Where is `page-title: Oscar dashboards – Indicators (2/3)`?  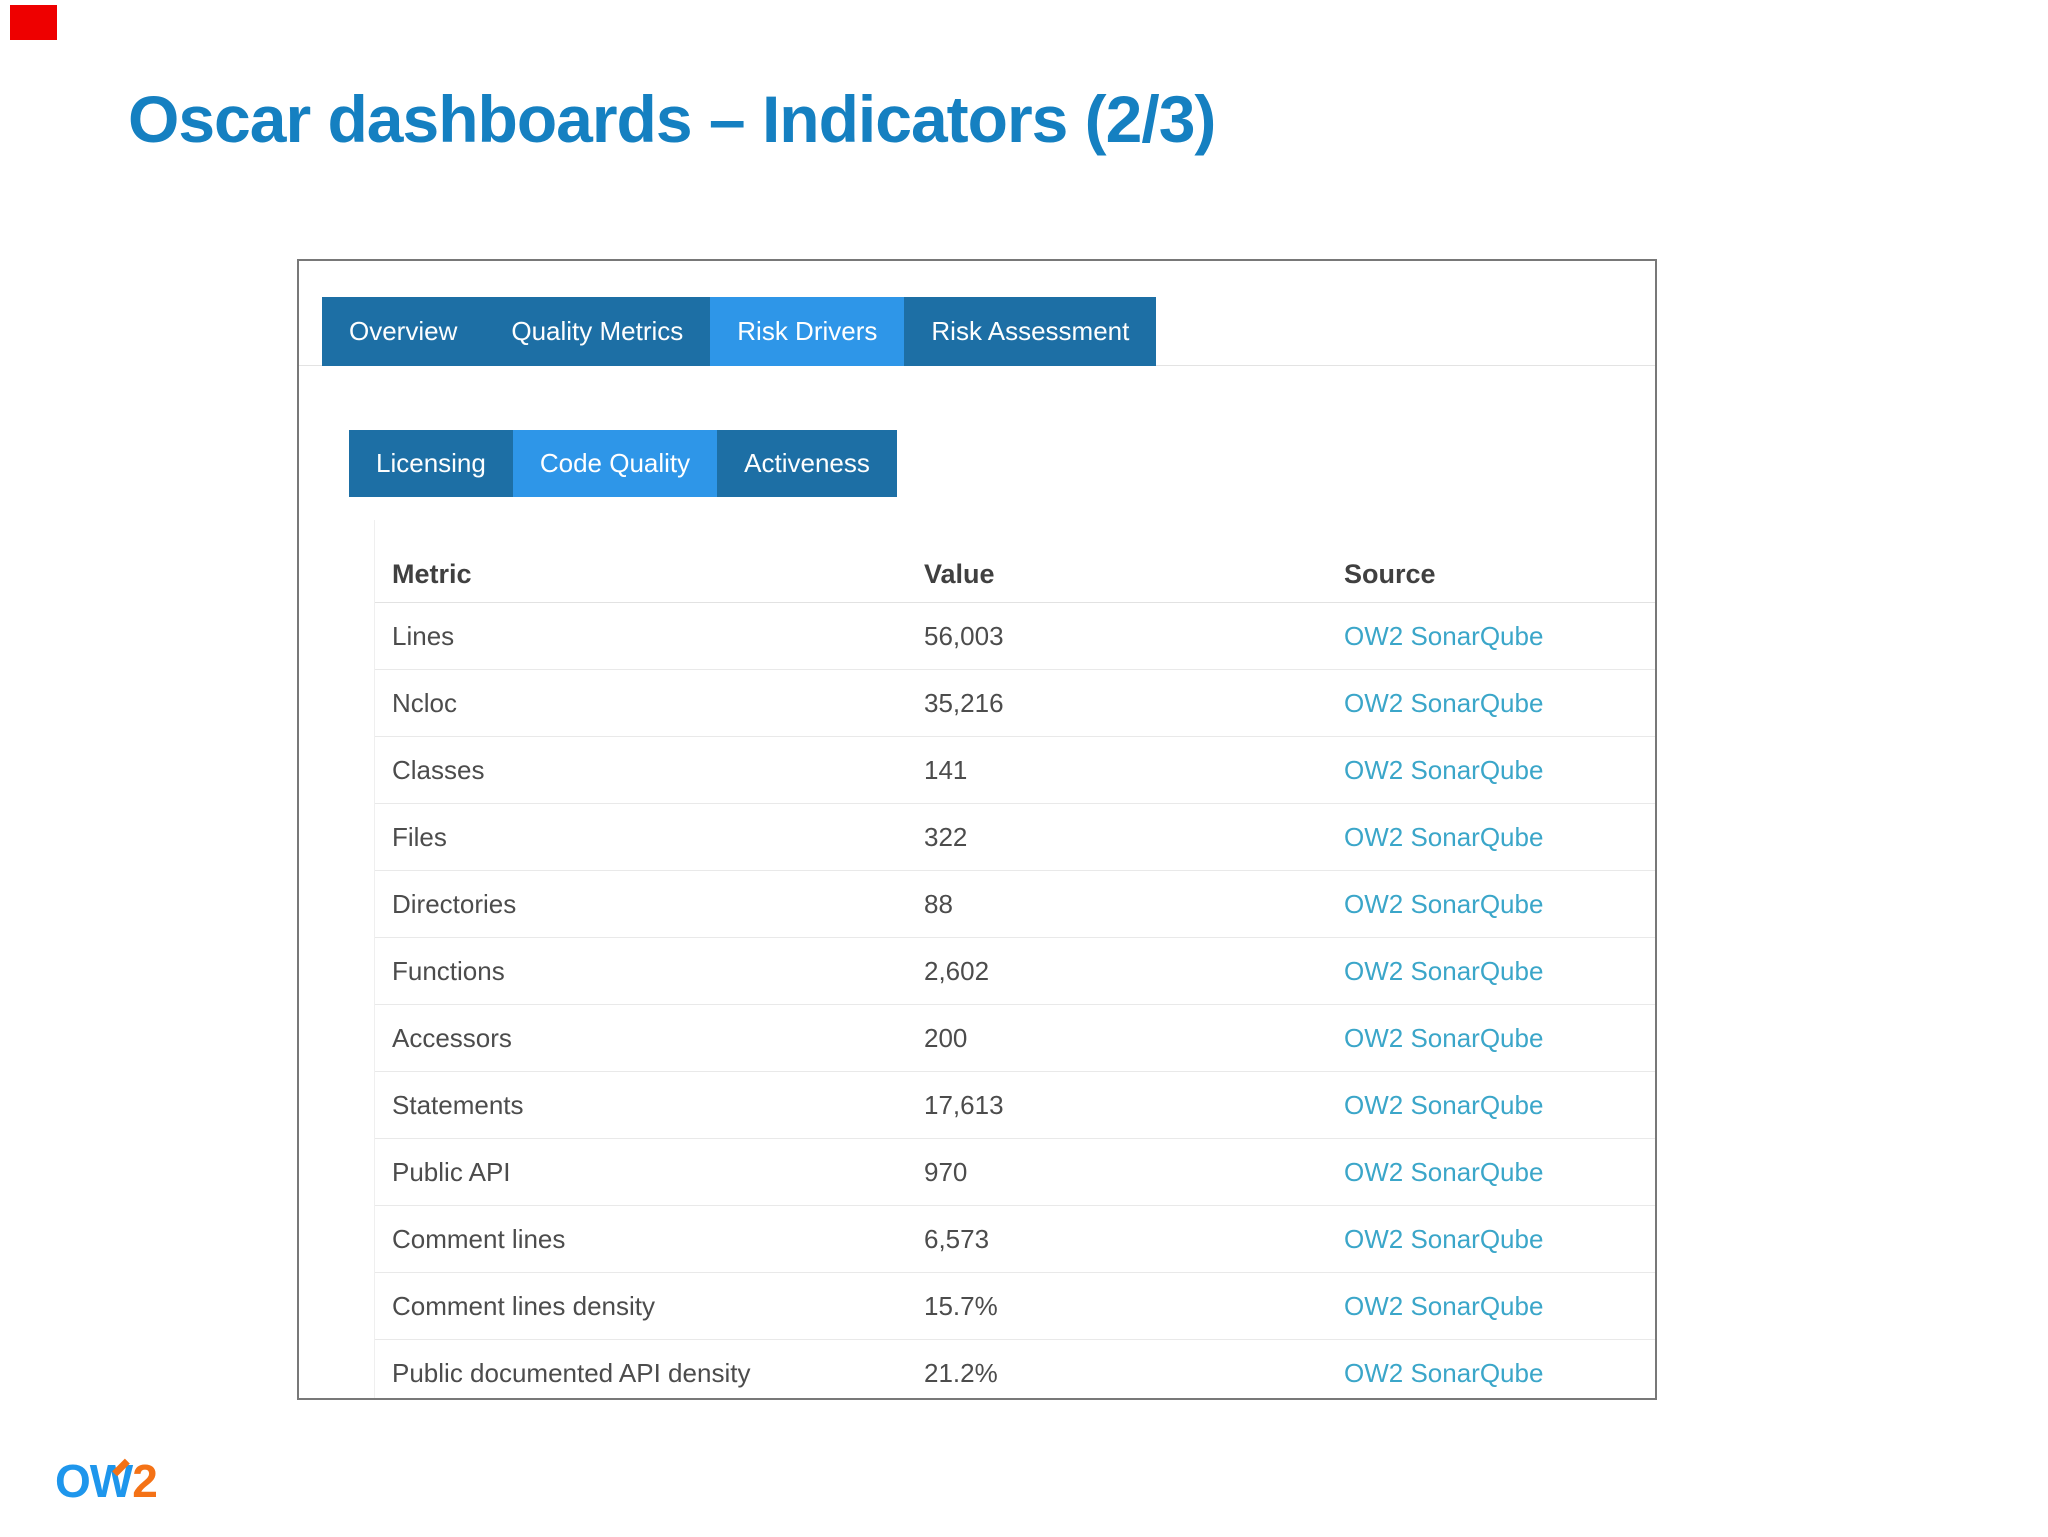 page-title: Oscar dashboards – Indicators (2/3) is located at coordinates (672, 119).